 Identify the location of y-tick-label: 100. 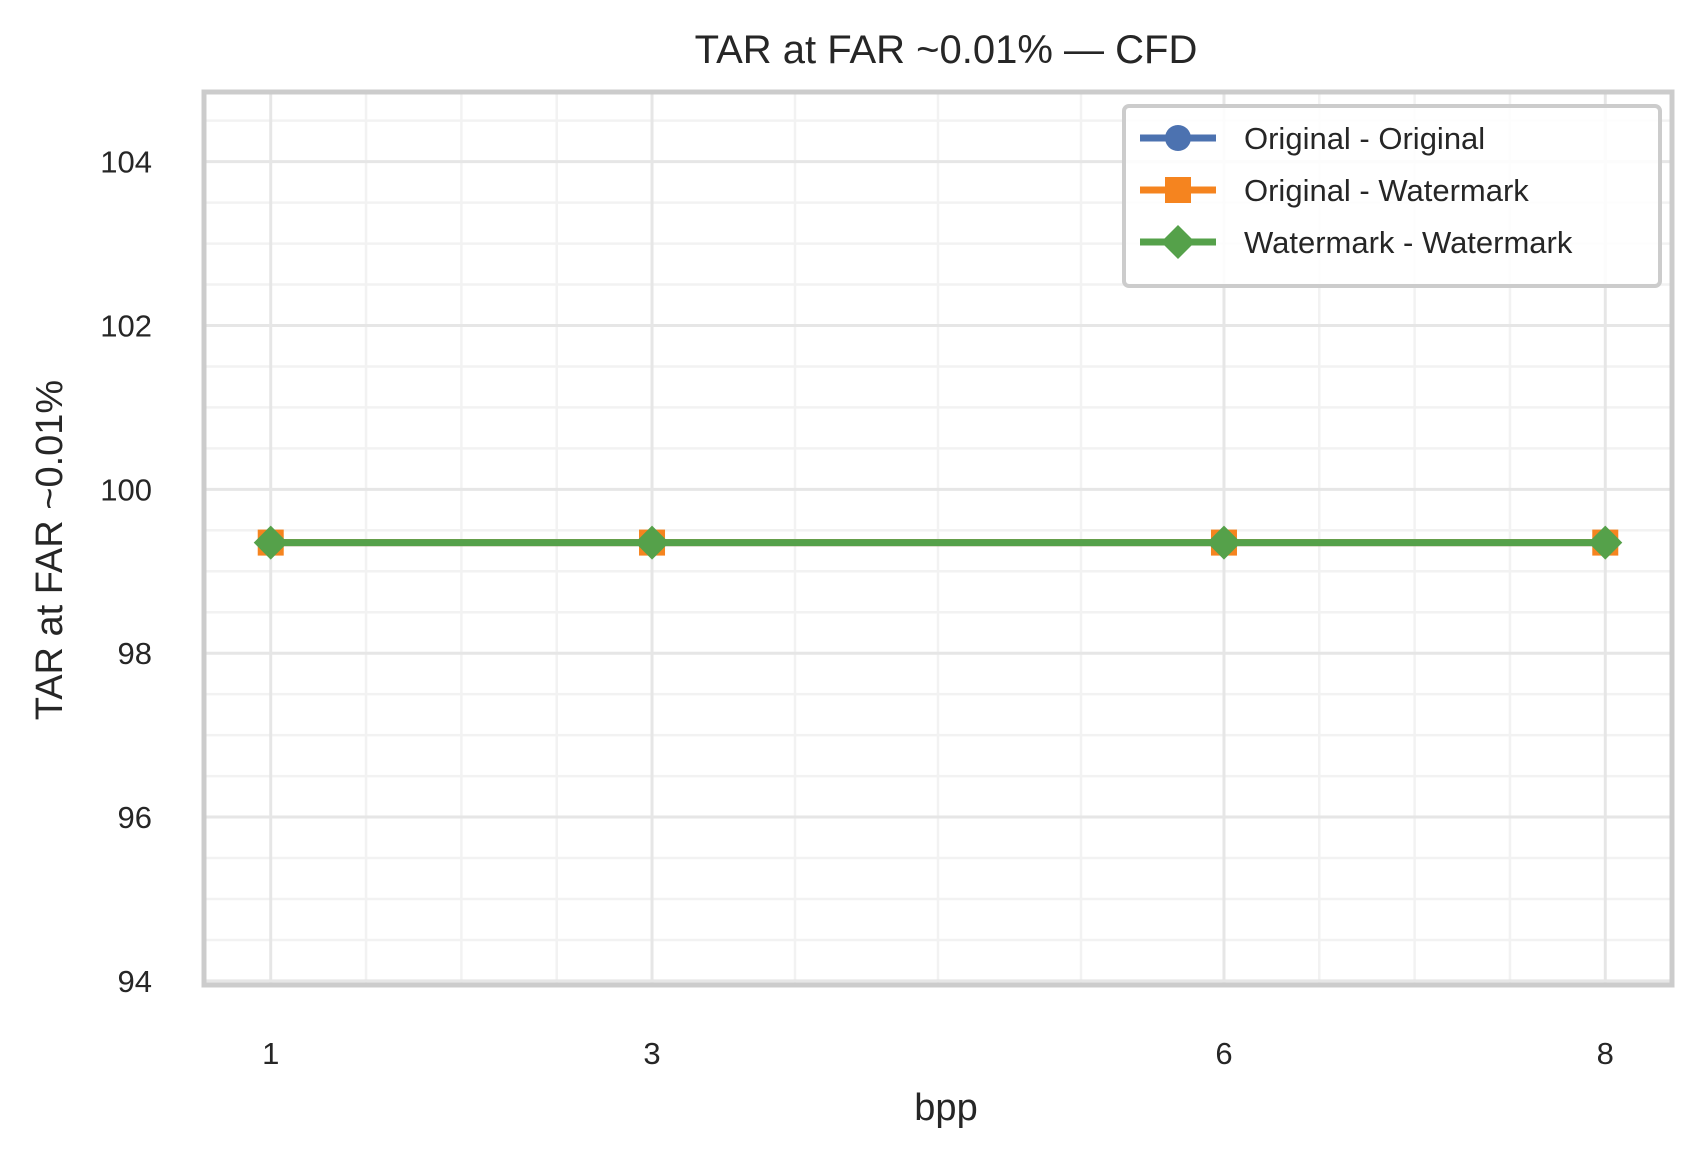
(126, 489).